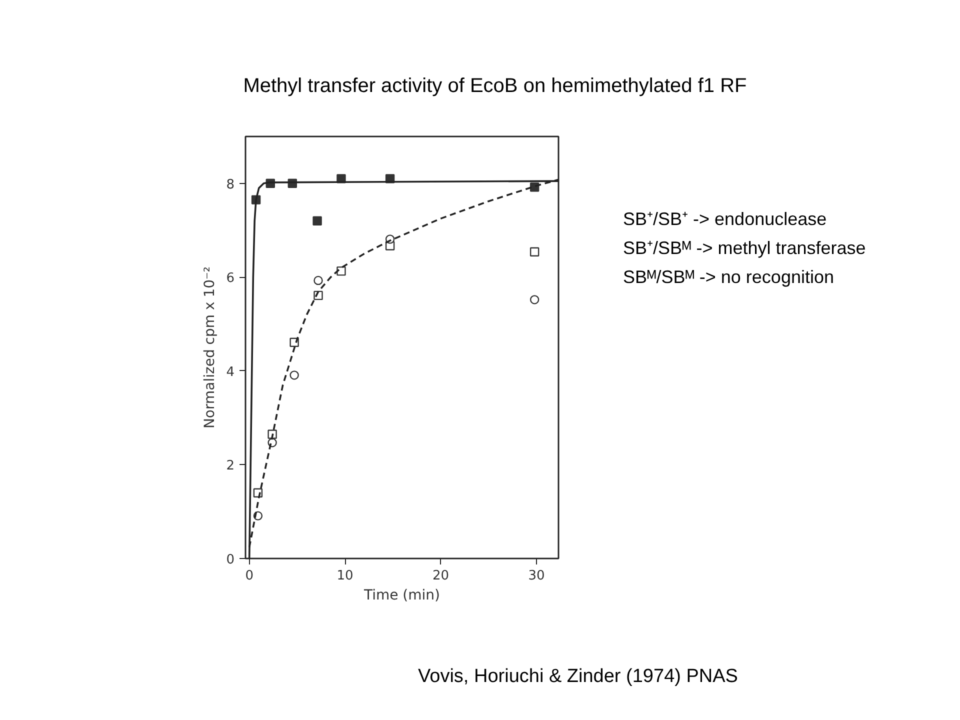 The height and width of the screenshot is (720, 960). Describe the element at coordinates (230, 278) in the screenshot. I see `y-tick-label: 6` at that location.